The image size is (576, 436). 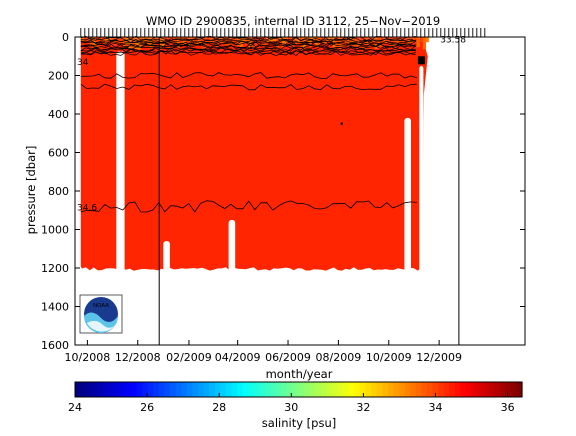 I want to click on colorbar-tick-label: 30, so click(x=291, y=407).